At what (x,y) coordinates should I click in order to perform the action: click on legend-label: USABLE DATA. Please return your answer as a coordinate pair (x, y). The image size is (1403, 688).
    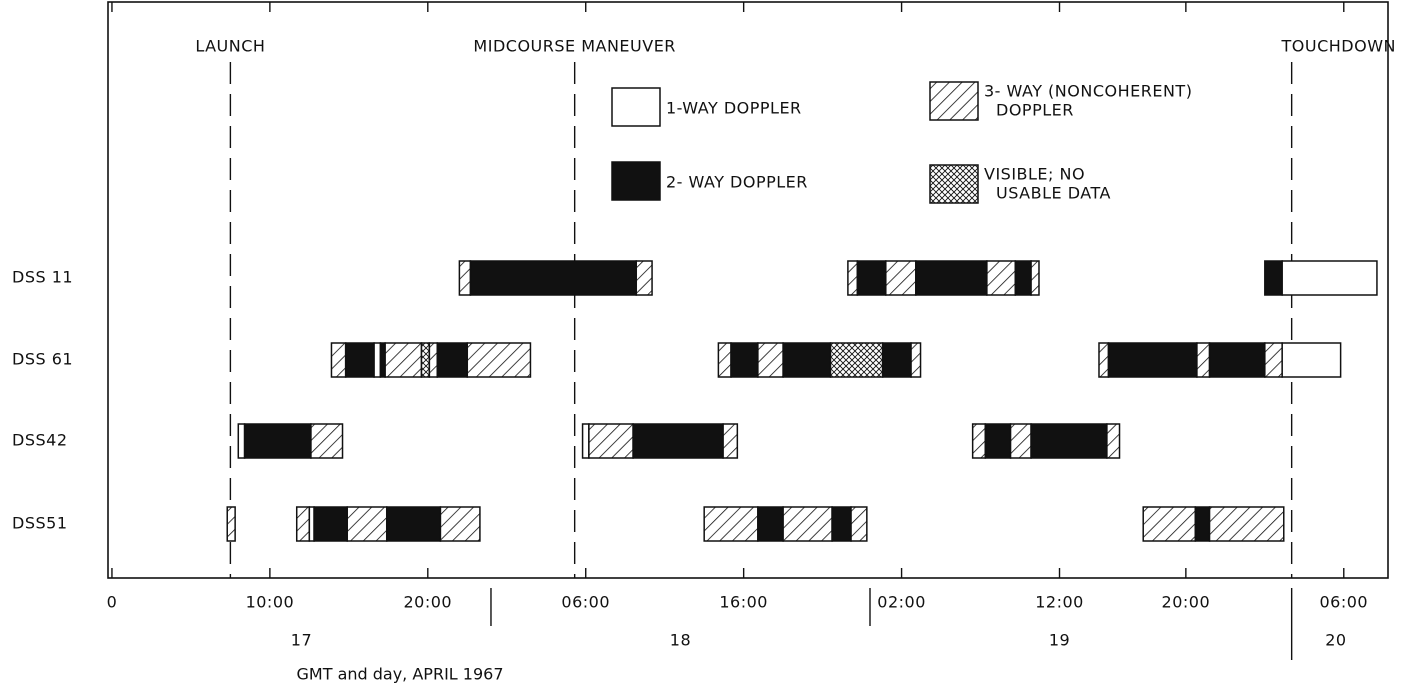
    Looking at the image, I should click on (1053, 193).